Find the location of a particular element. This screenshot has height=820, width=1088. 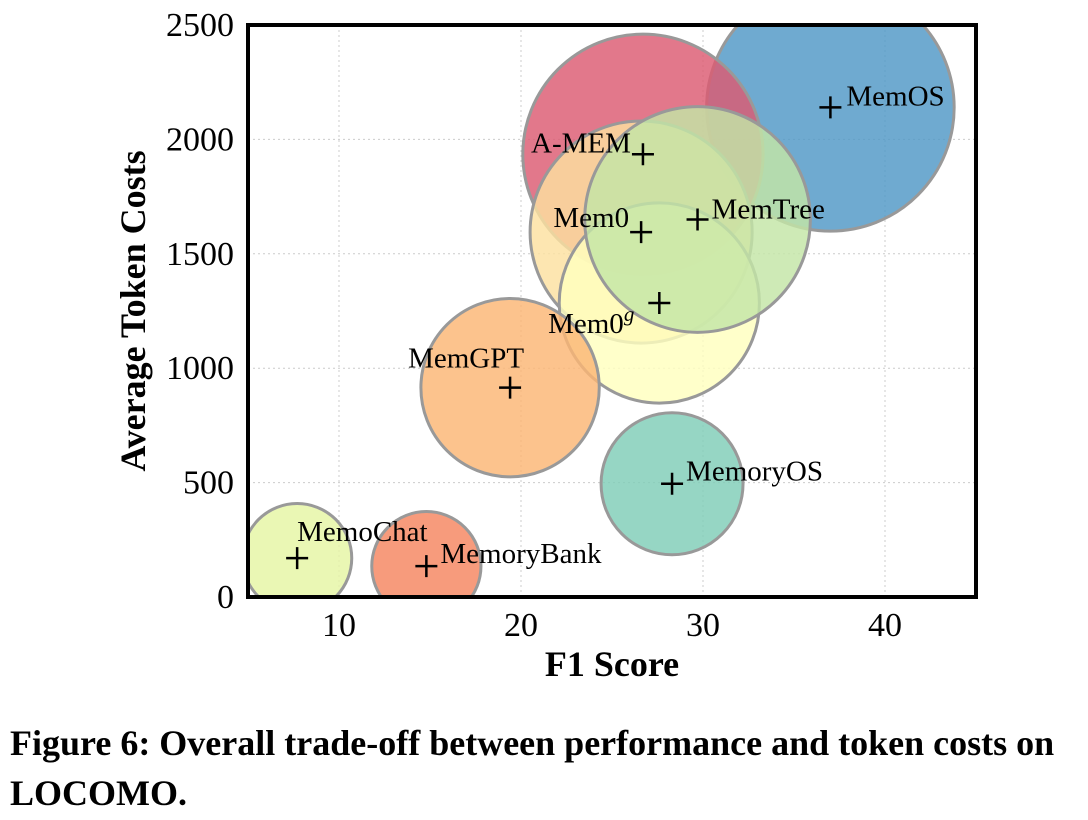

x-tick-label: 30 is located at coordinates (703, 625).